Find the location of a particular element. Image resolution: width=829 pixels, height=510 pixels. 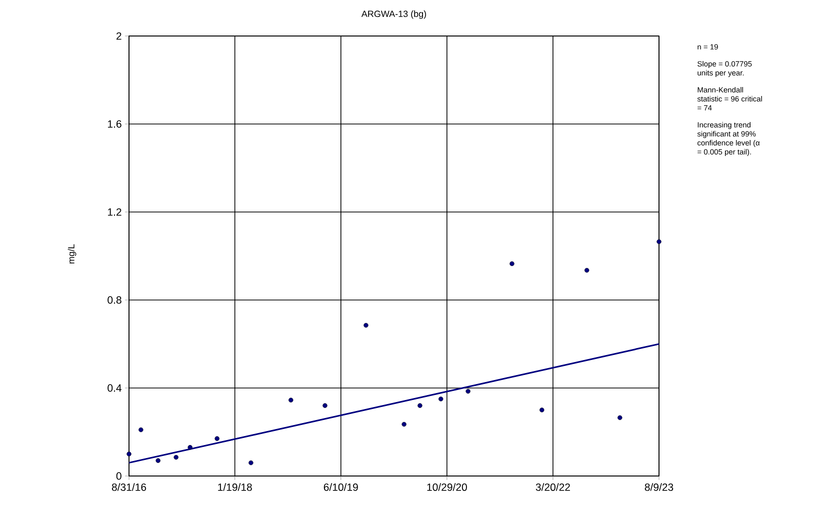

x-tick-label: 8/31/16 is located at coordinates (129, 487).